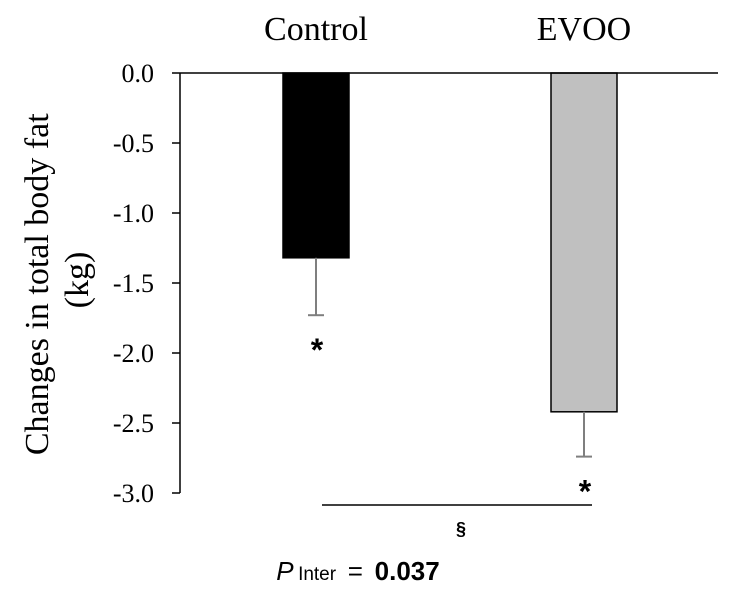  I want to click on p-subscript: Inter, so click(317, 574).